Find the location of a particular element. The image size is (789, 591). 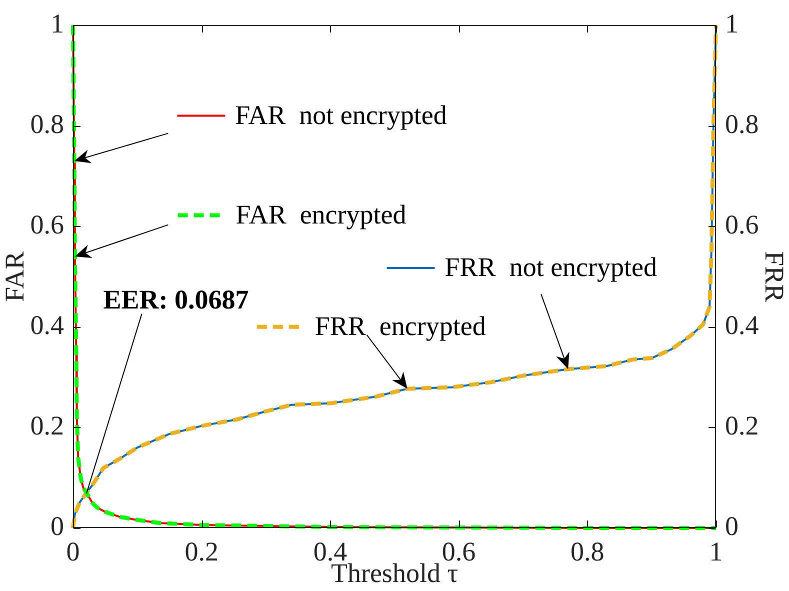

y-tick-label: 1 is located at coordinates (57, 23).